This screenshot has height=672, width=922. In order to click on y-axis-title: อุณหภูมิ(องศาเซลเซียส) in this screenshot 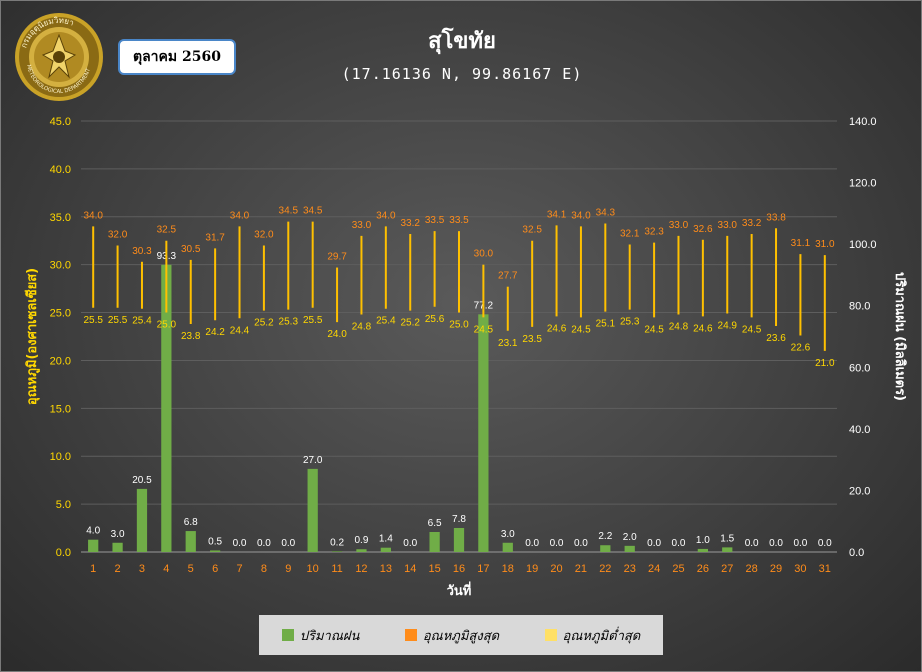, I will do `click(32, 336)`.